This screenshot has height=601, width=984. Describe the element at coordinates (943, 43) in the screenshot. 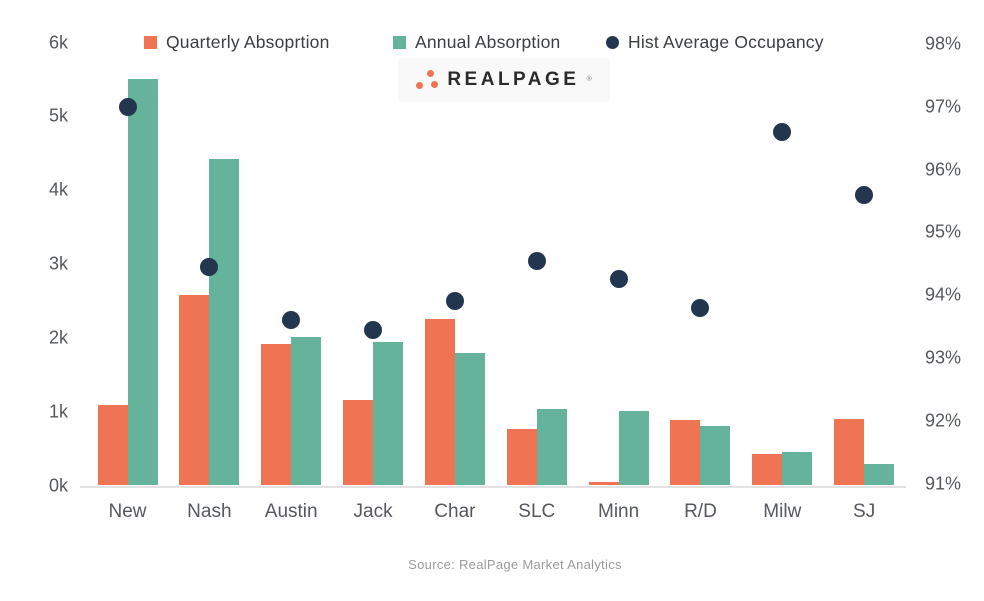

I see `y-axis-right-tick-98-: 98%` at that location.